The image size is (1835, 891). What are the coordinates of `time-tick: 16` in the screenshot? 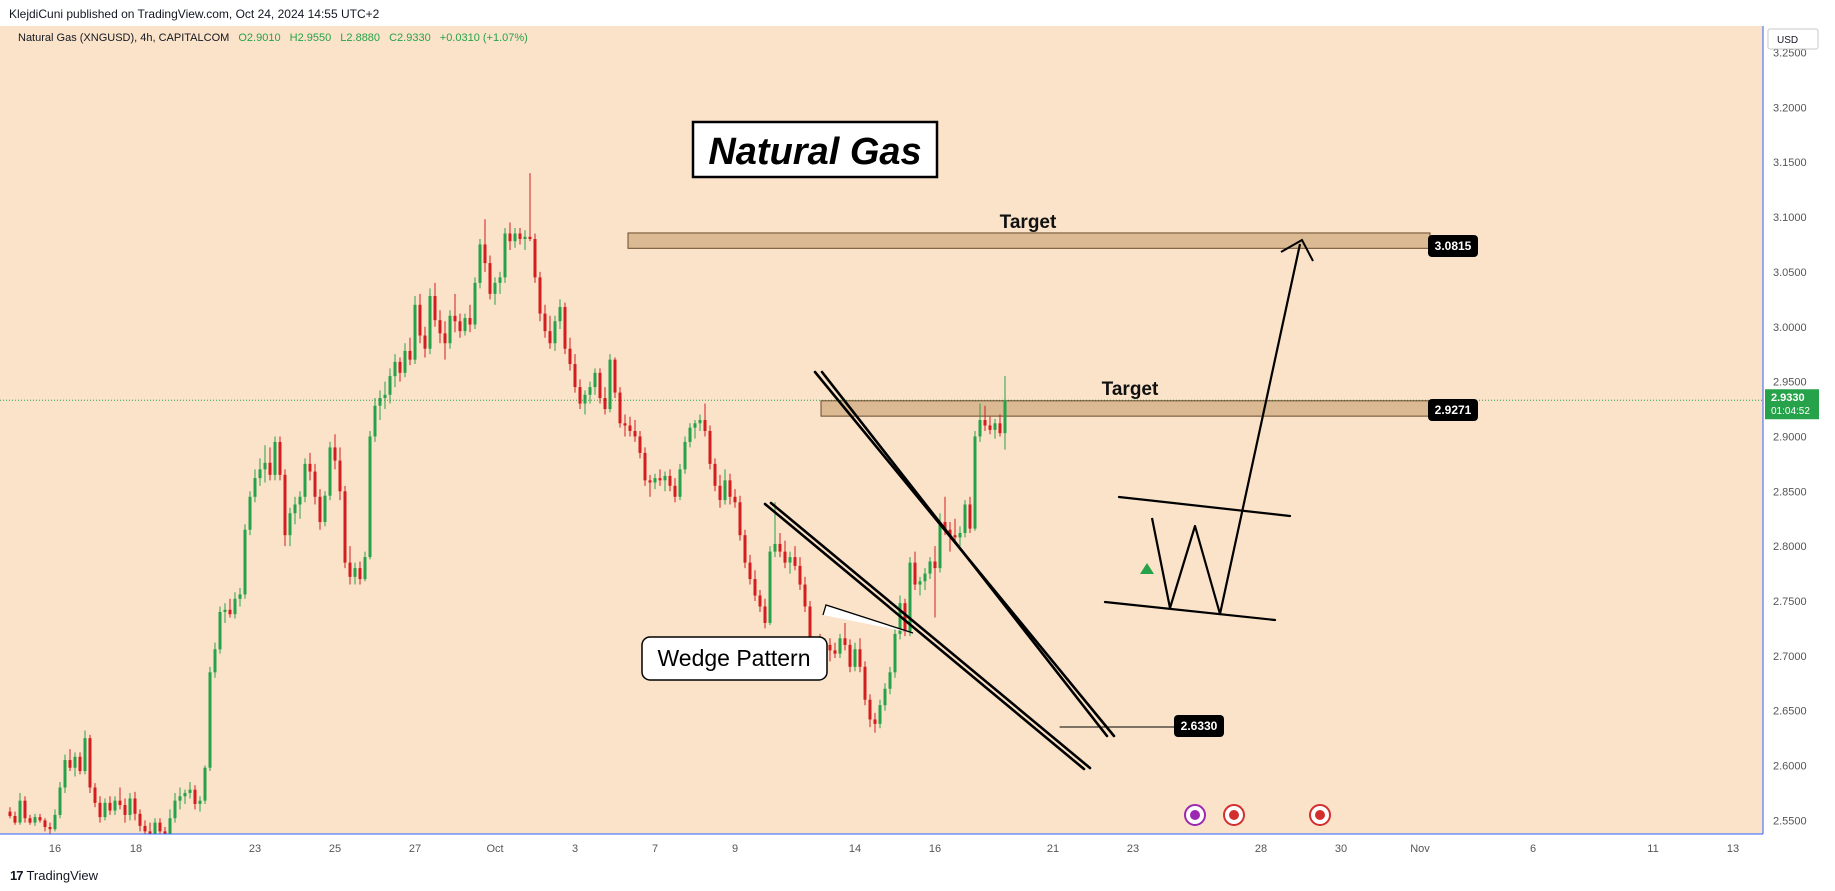 It's located at (935, 849).